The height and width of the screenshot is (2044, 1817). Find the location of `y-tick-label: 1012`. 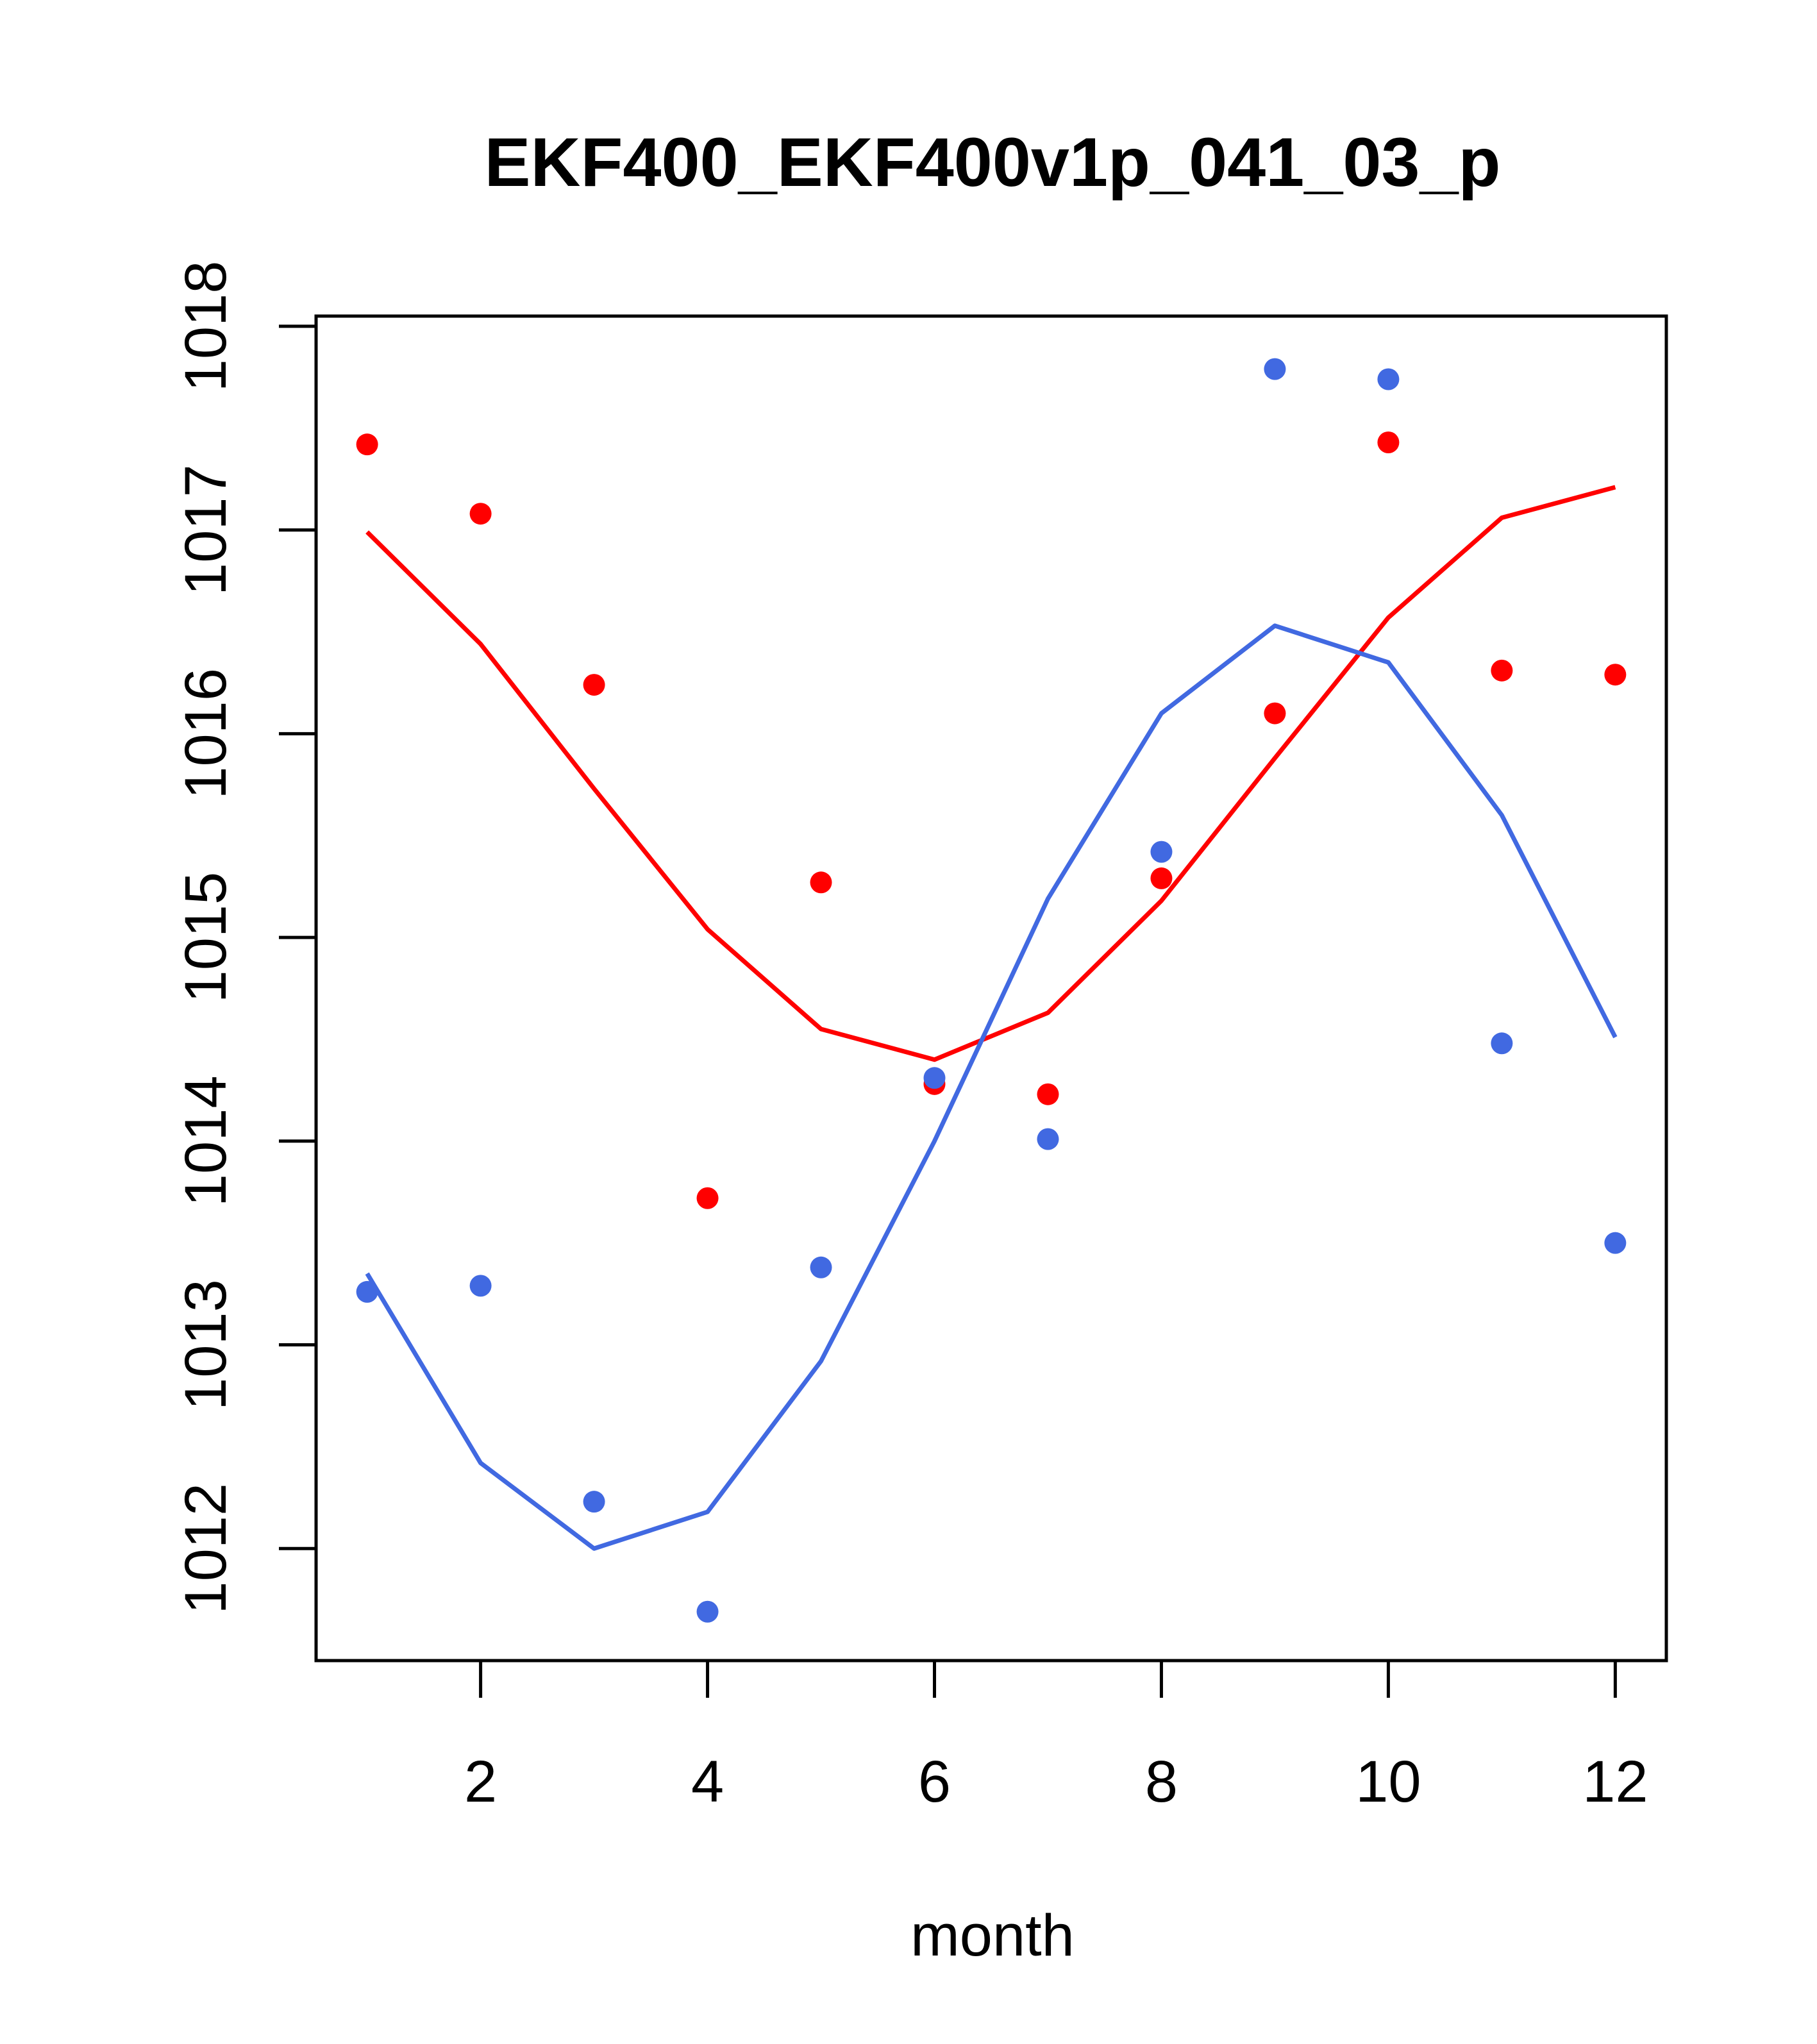

y-tick-label: 1012 is located at coordinates (206, 1548).